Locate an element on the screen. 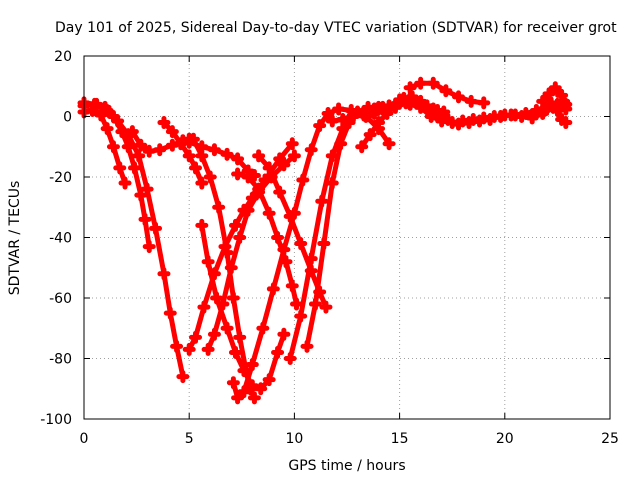 This screenshot has height=480, width=640. y-tick-label: -100 is located at coordinates (56, 420).